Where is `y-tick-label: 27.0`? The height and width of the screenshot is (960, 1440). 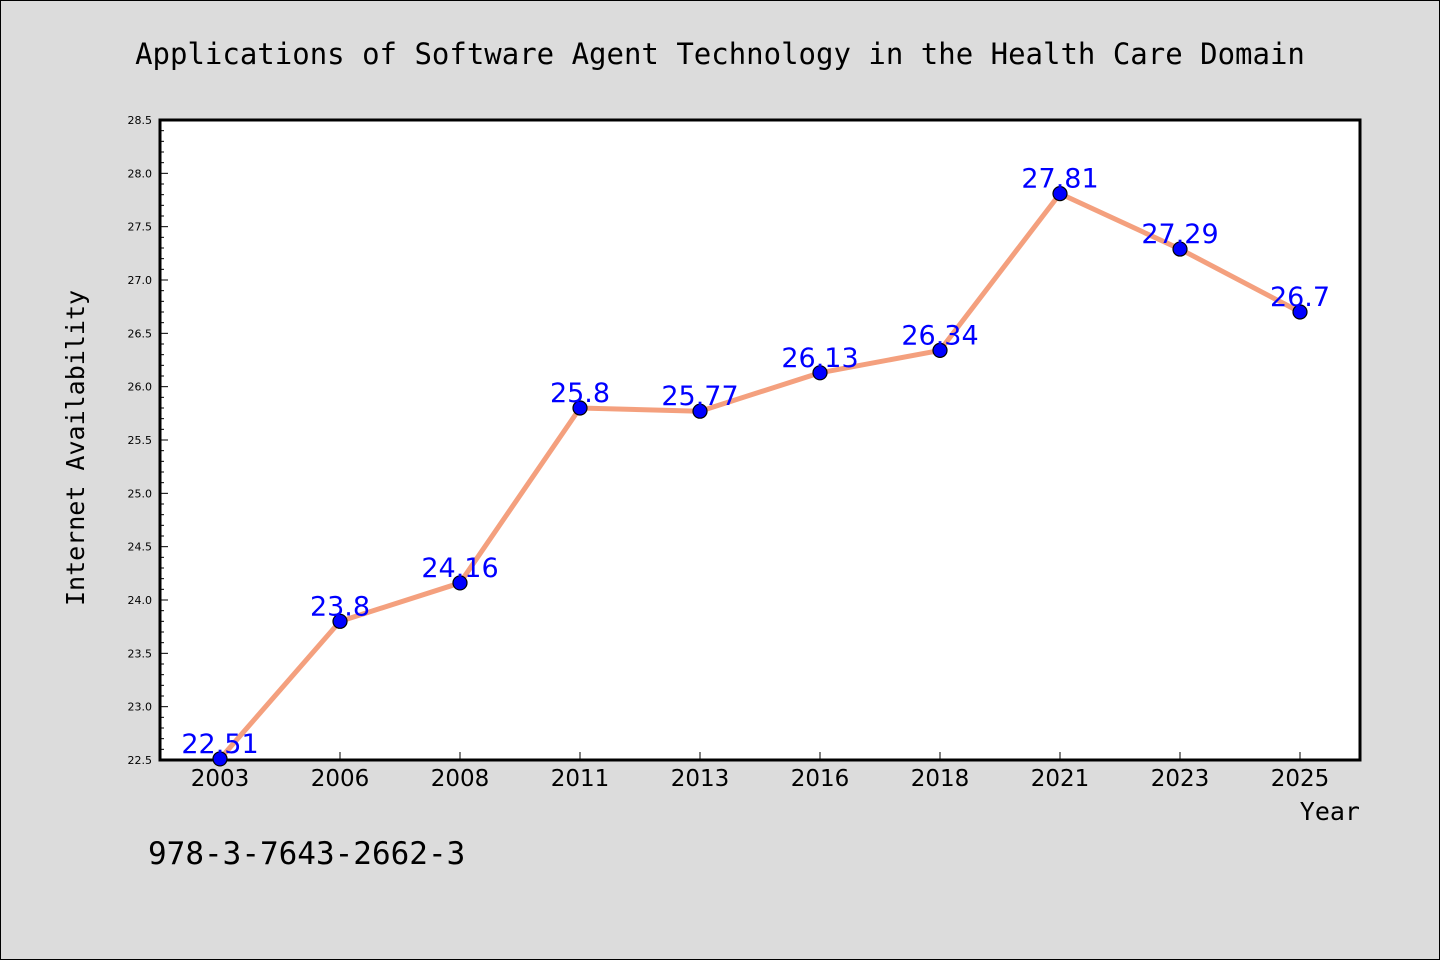
y-tick-label: 27.0 is located at coordinates (140, 280).